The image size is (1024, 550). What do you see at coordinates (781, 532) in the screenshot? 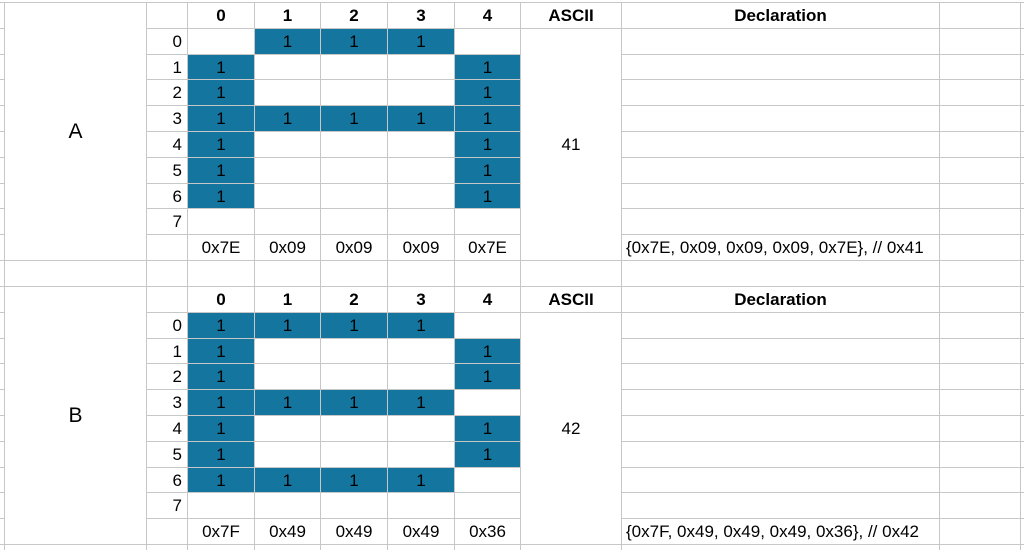
I see `declaration-cell` at bounding box center [781, 532].